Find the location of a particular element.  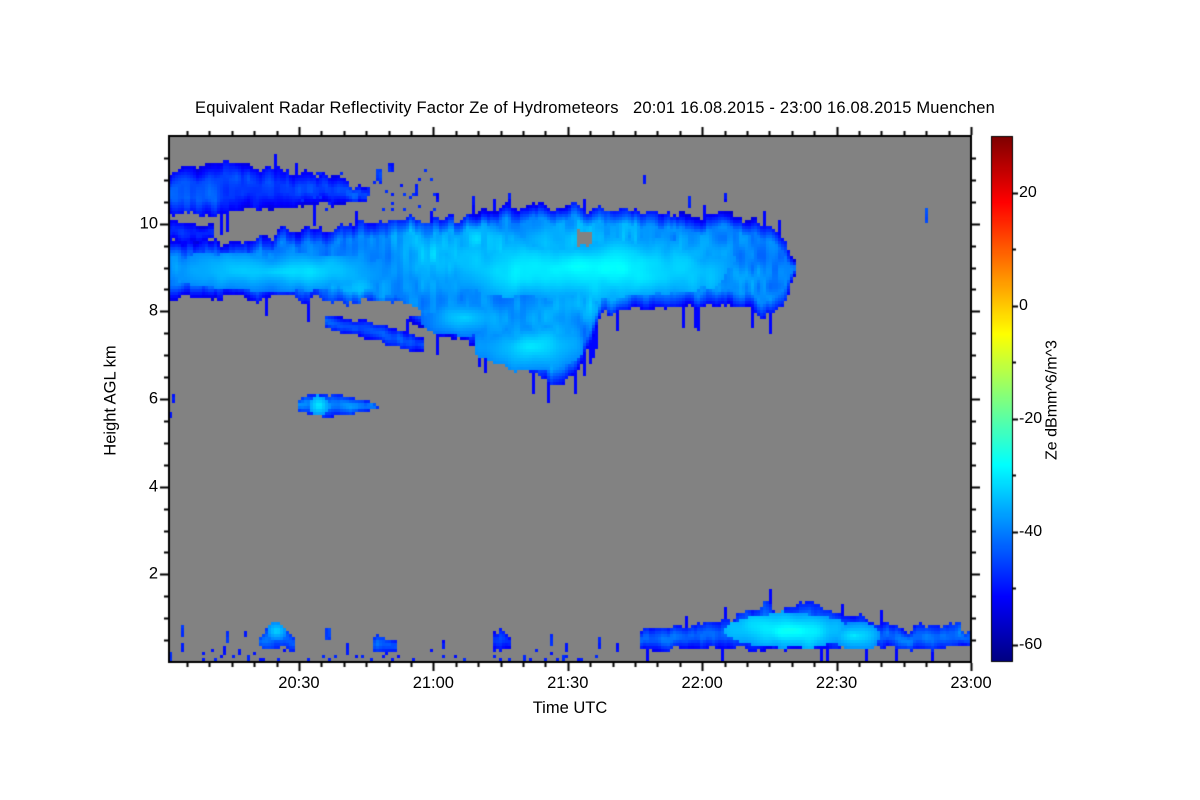

colorbar-label: Ze dBmm^6/m^3 is located at coordinates (1052, 400).